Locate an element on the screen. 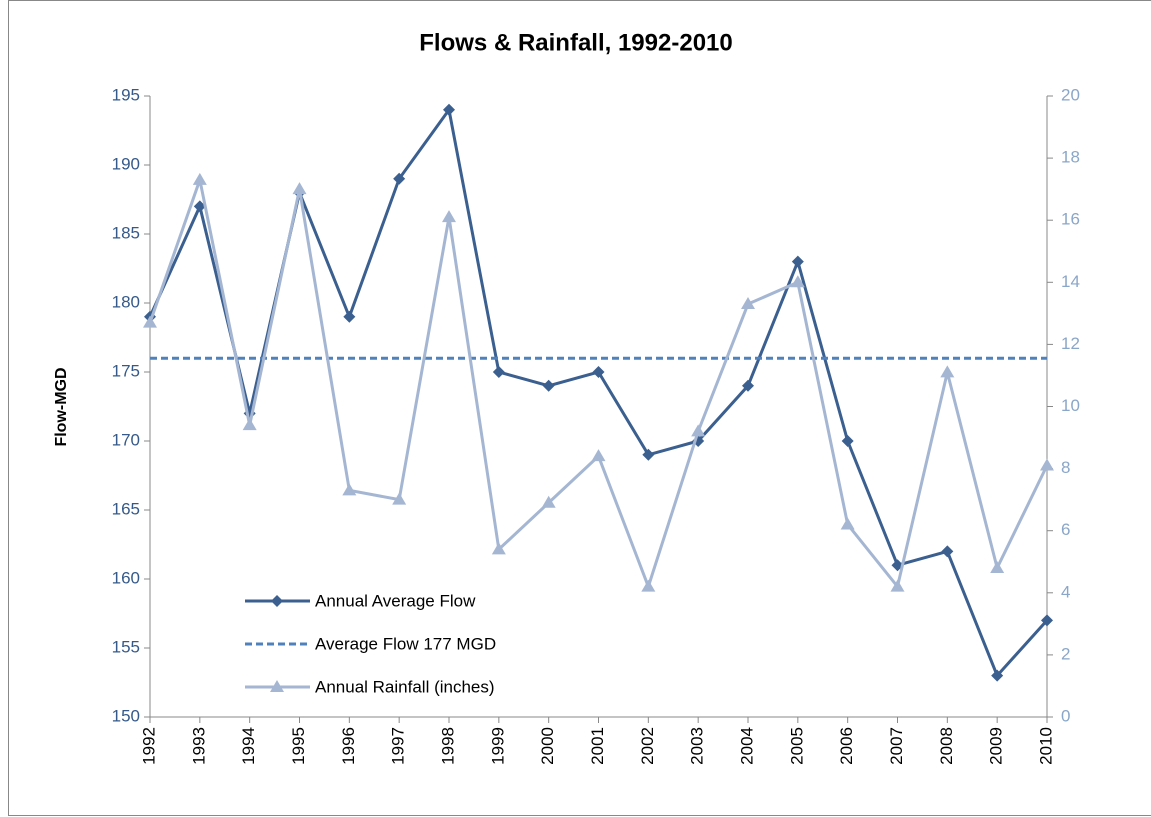 This screenshot has width=1151, height=817. y-tick-label: 150 is located at coordinates (126, 715).